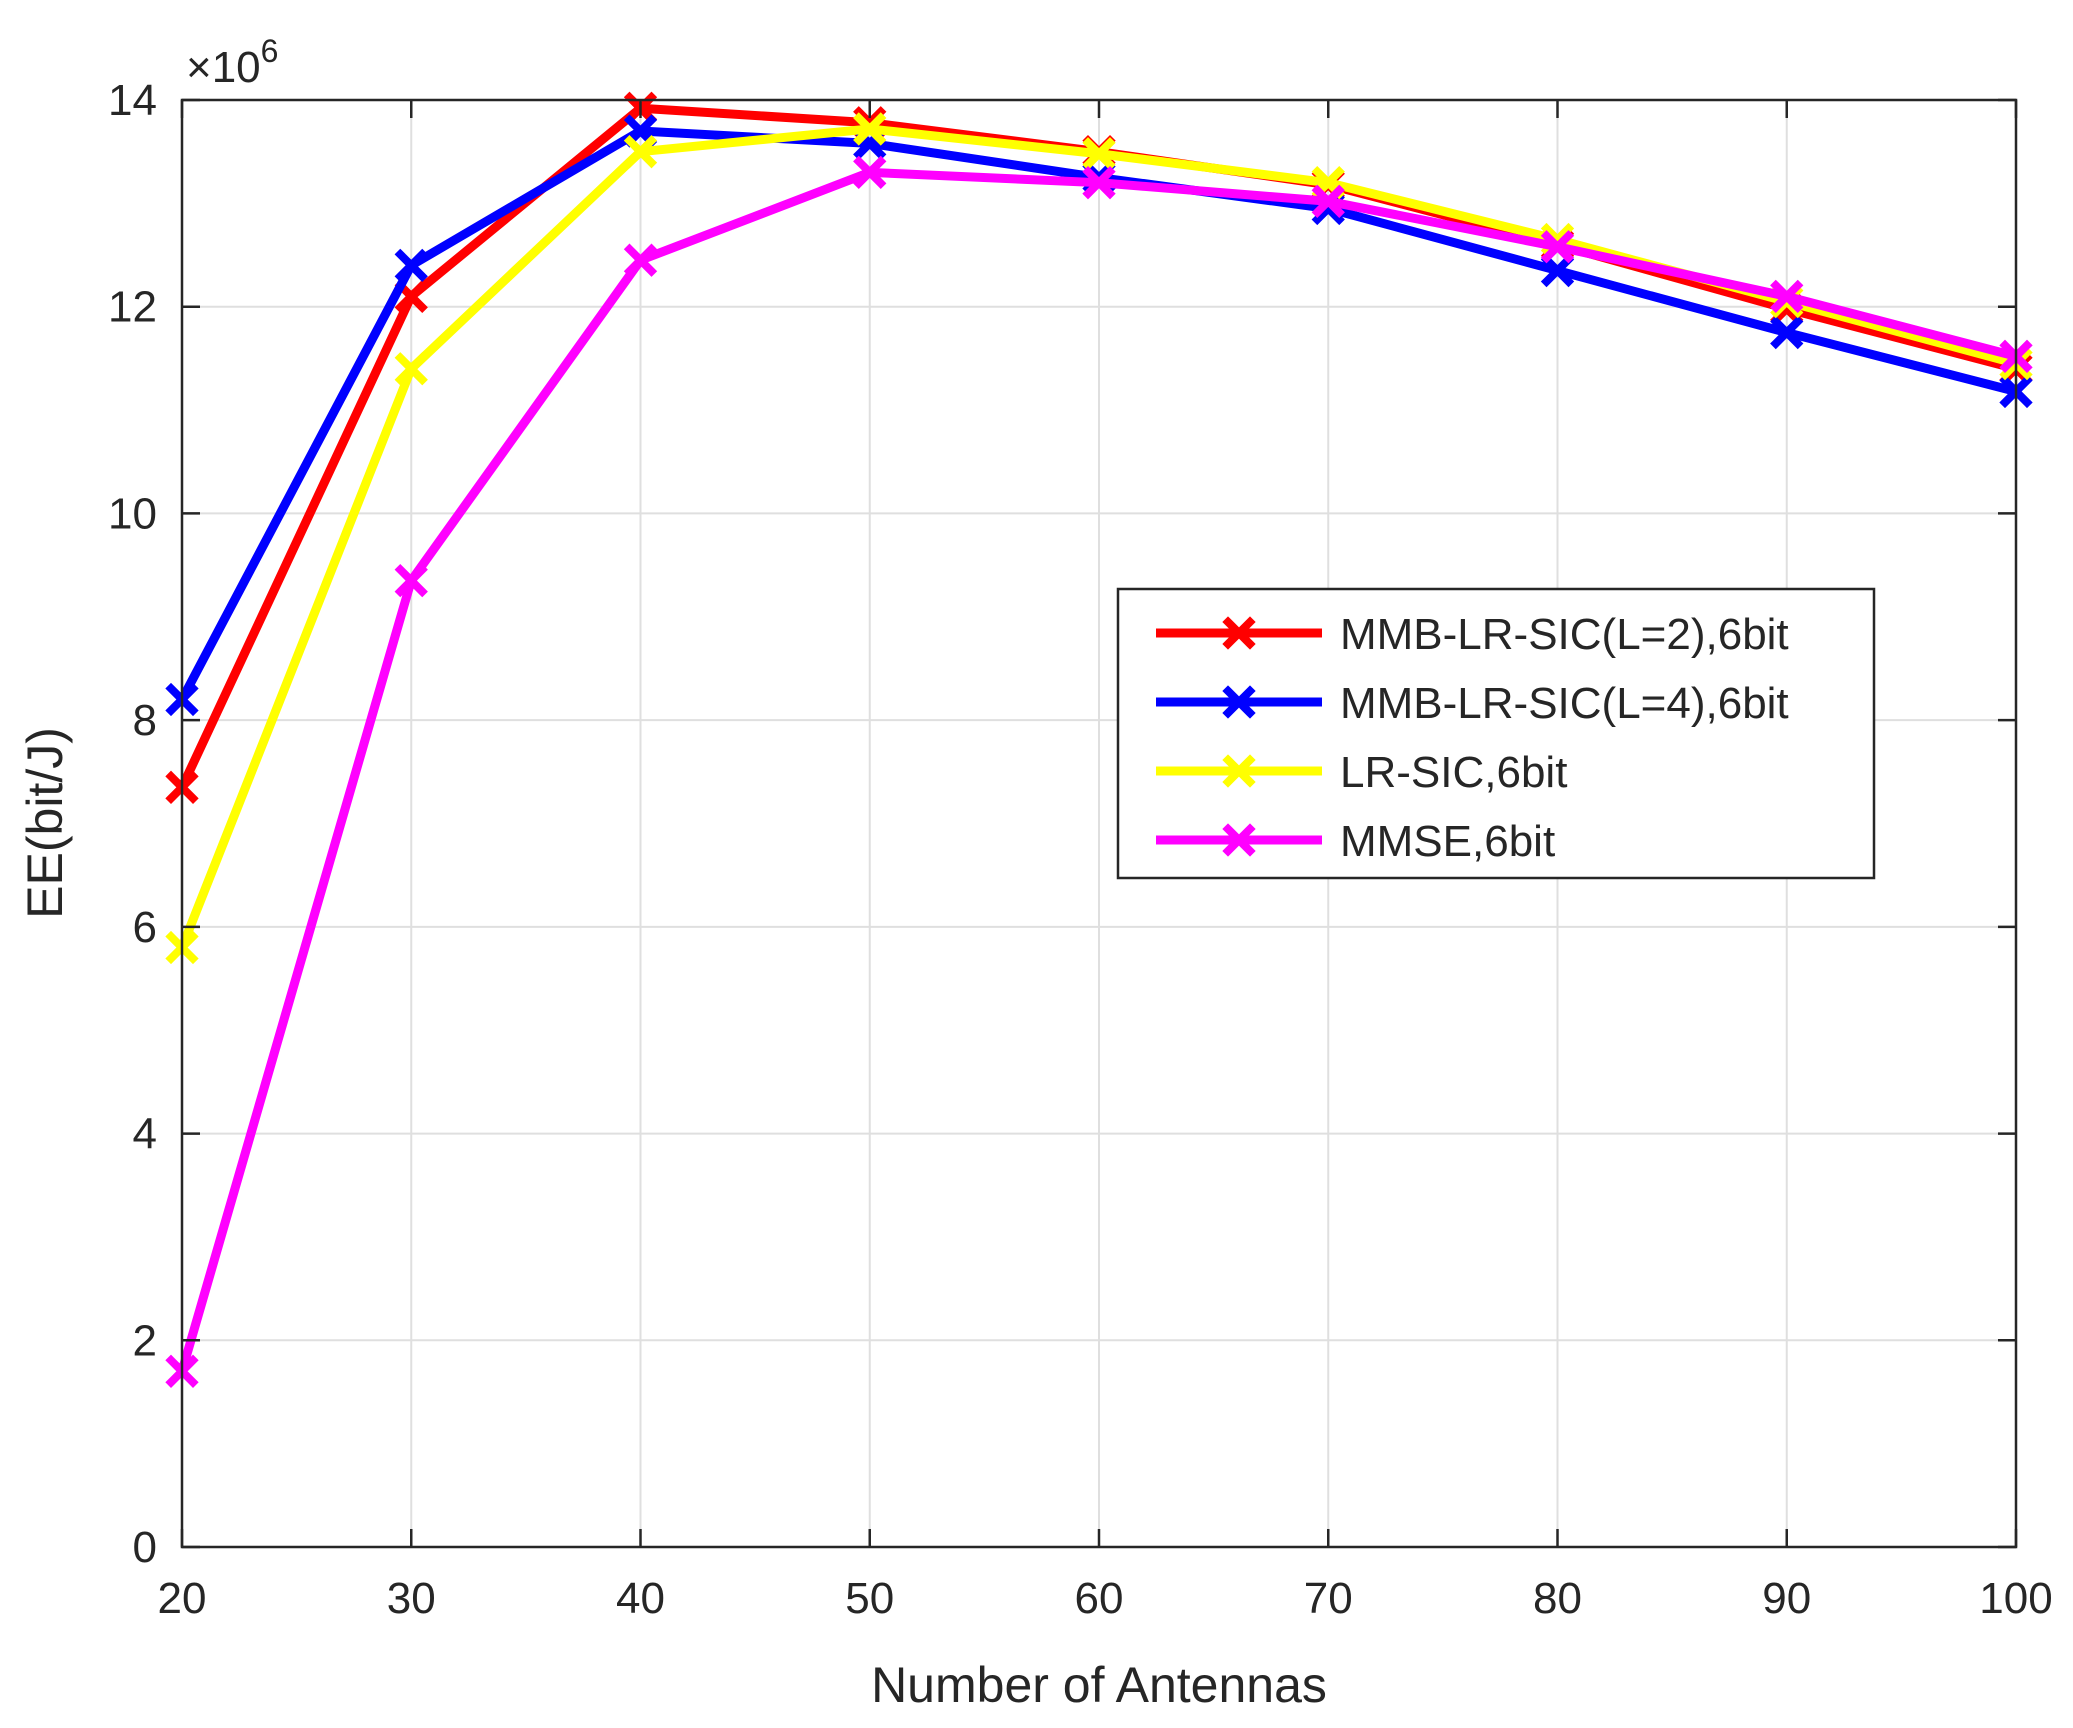 The width and height of the screenshot is (2073, 1728). I want to click on x-tick-label: 70, so click(1328, 1598).